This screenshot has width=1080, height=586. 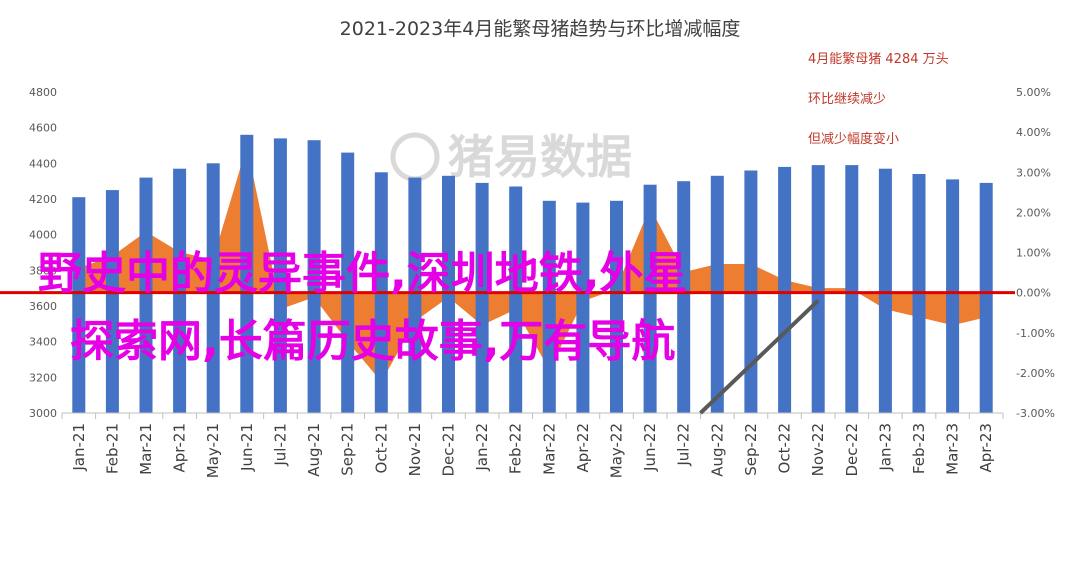 I want to click on x-tick-label: Mar-21, so click(x=146, y=449).